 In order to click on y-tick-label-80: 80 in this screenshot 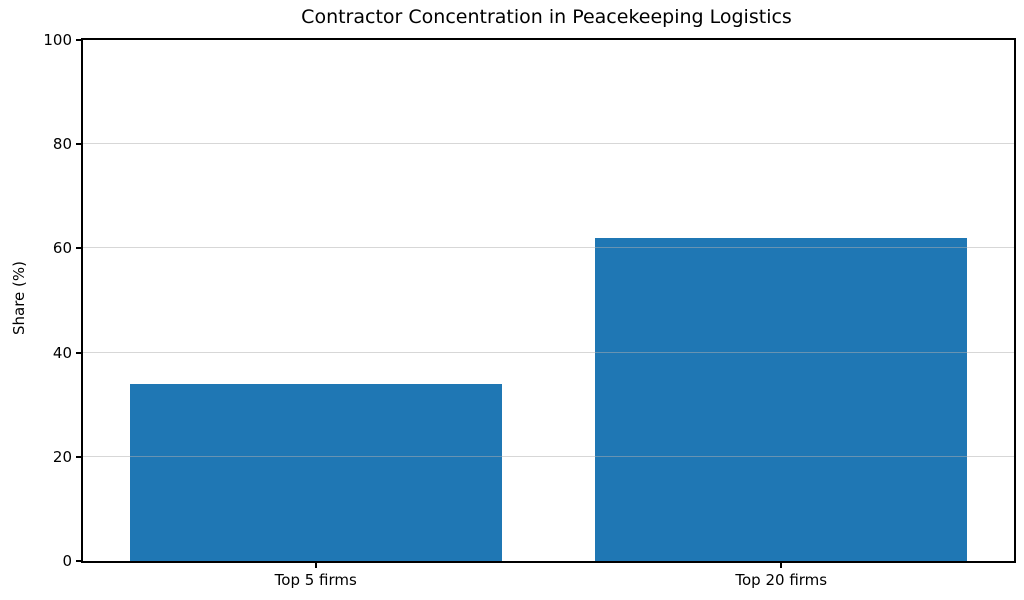, I will do `click(62, 144)`.